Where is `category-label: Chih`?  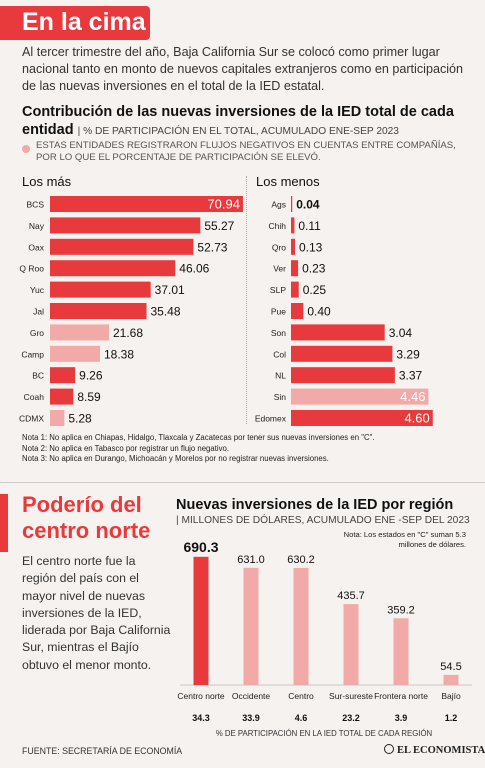 category-label: Chih is located at coordinates (278, 226).